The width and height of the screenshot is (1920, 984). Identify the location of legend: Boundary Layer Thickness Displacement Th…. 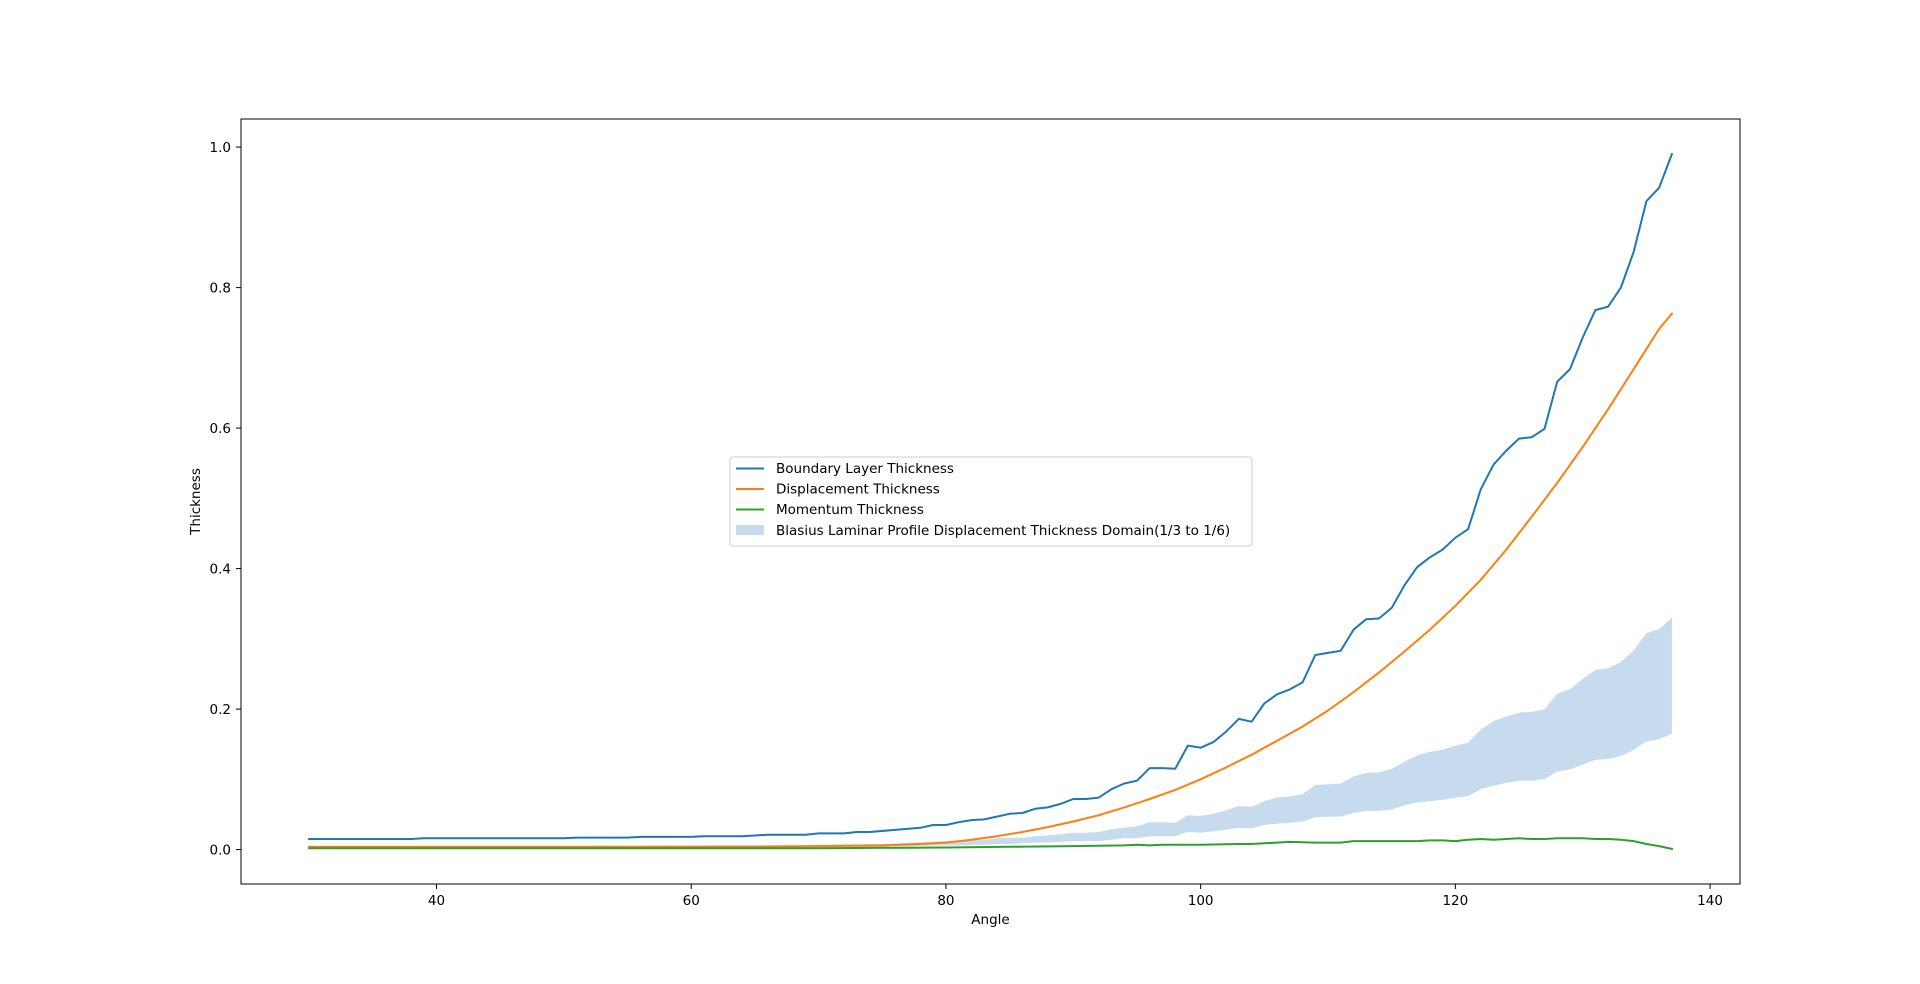
(991, 501).